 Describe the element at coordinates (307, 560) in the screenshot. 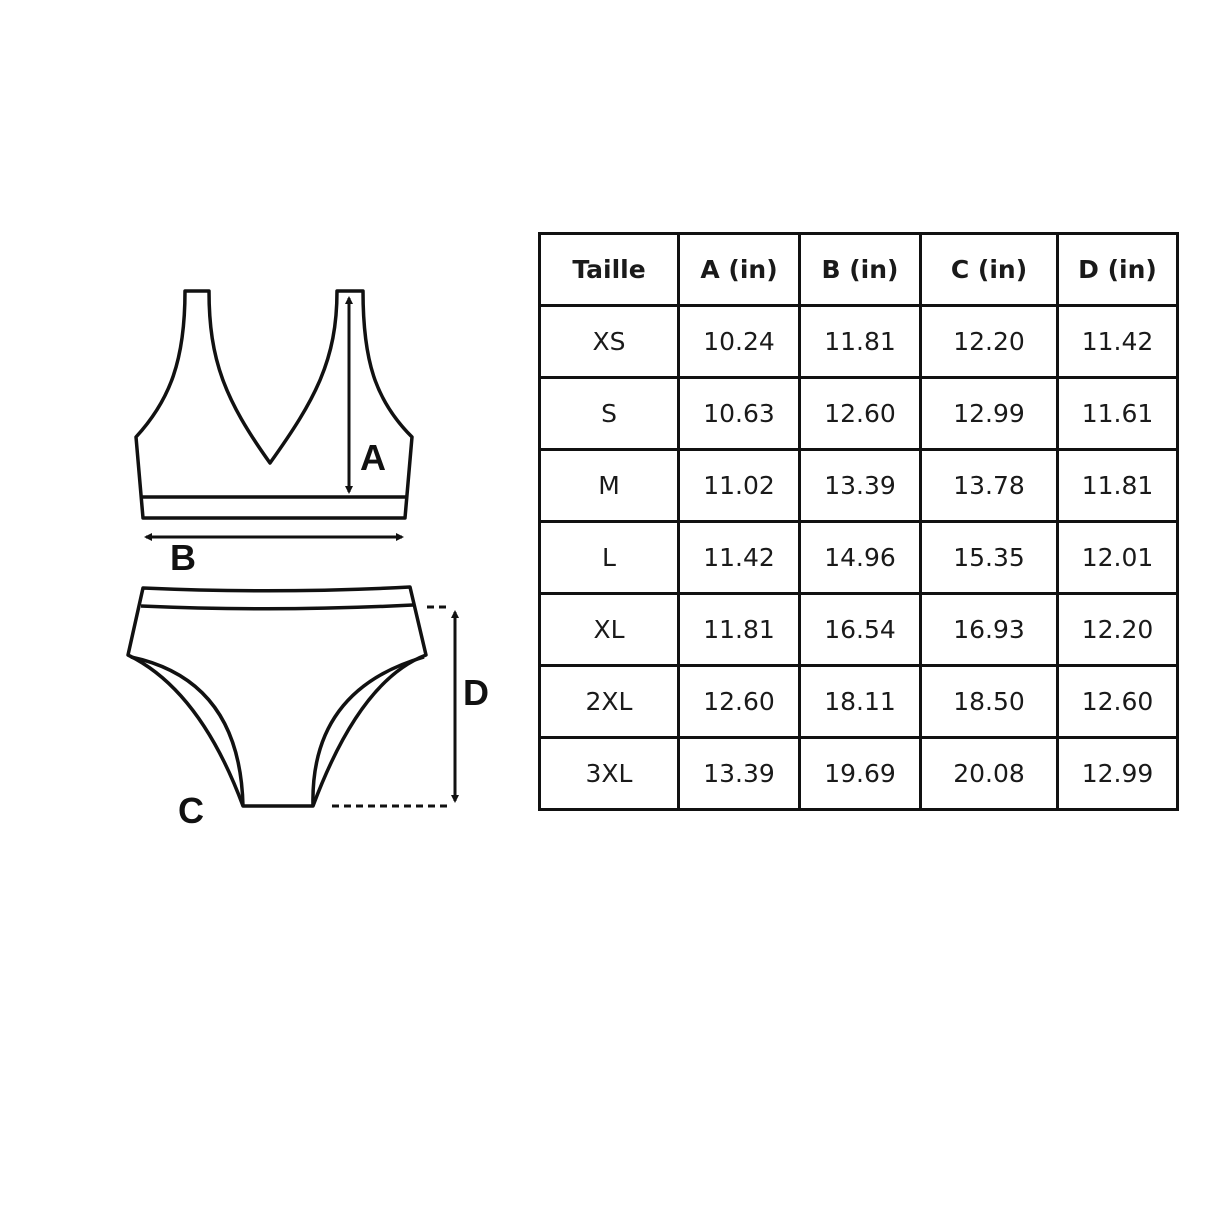

I see `bikini-measurement-diagram: A B C D` at that location.